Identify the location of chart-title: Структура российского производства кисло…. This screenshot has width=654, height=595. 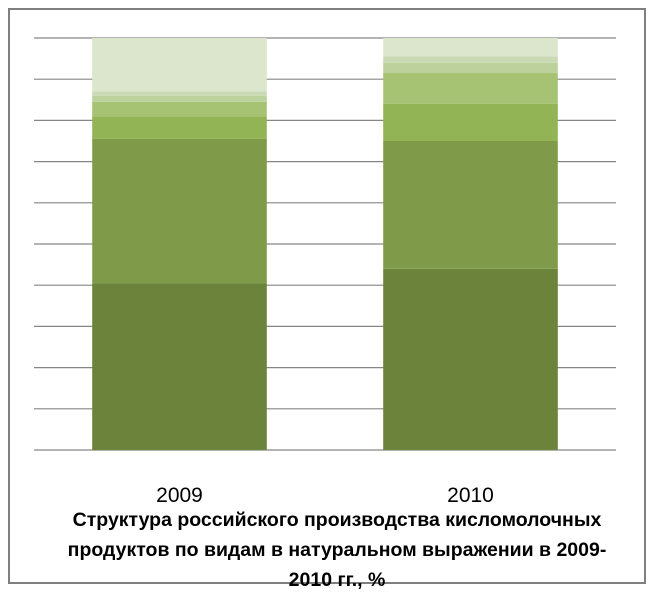
(337, 550).